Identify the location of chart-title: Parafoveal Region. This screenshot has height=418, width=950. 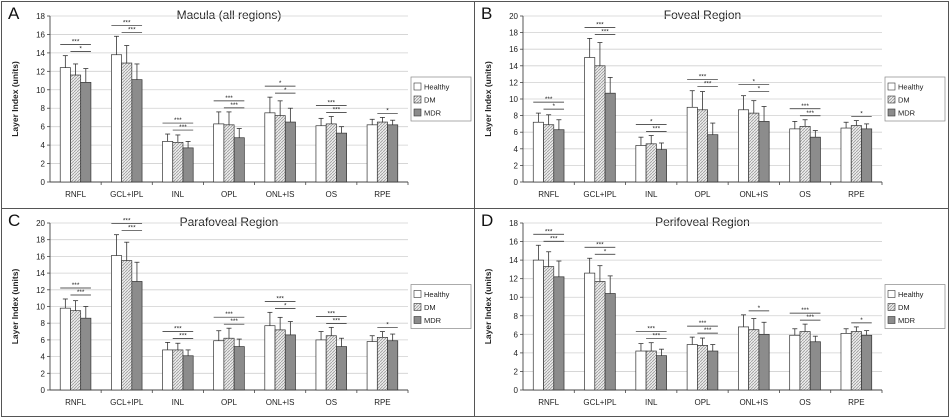
(229, 222).